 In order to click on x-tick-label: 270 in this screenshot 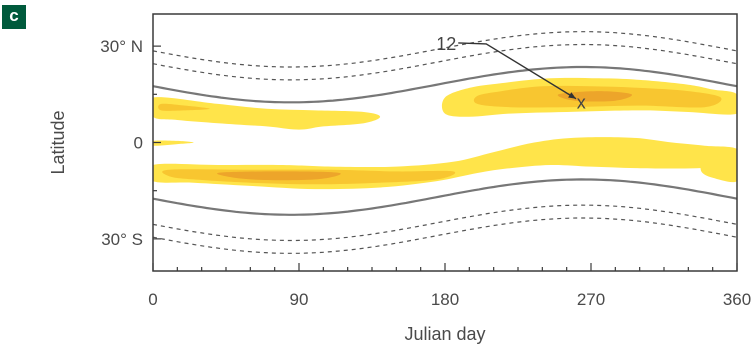, I will do `click(591, 299)`.